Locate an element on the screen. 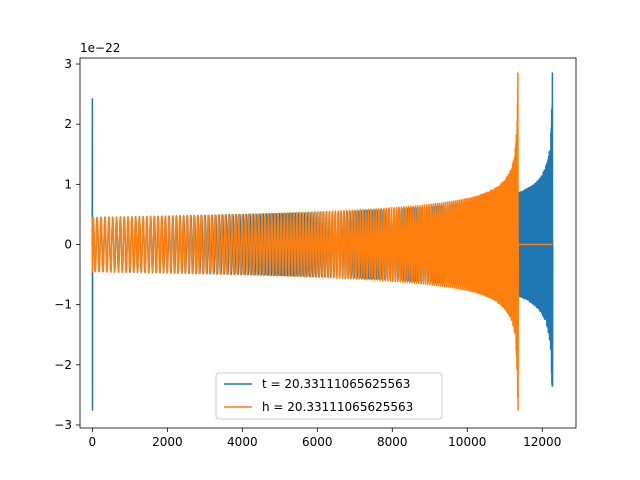 The height and width of the screenshot is (480, 640). y-tick-label: 1 is located at coordinates (68, 184).